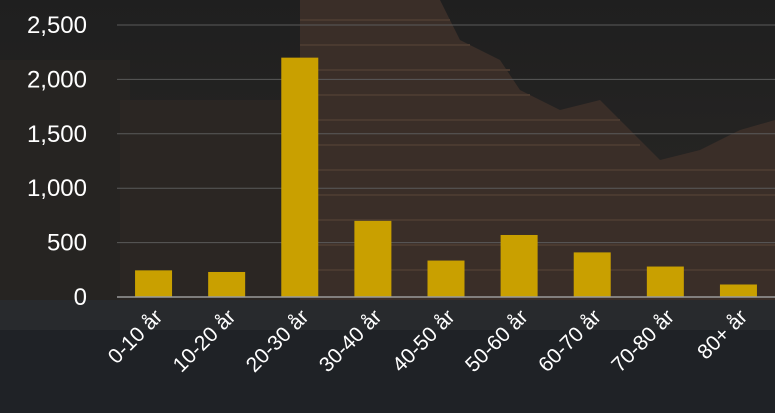 Image resolution: width=775 pixels, height=413 pixels. I want to click on y-tick-label: 2,000, so click(57, 79).